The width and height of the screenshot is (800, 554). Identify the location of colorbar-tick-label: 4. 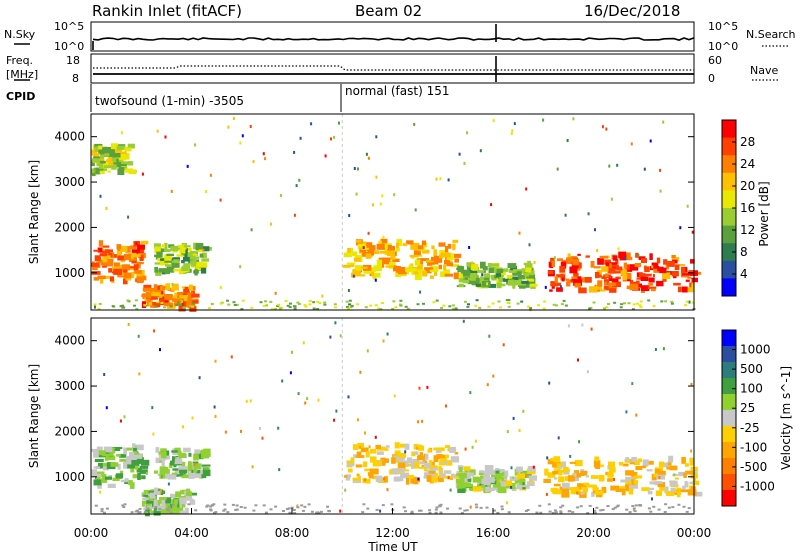
(744, 274).